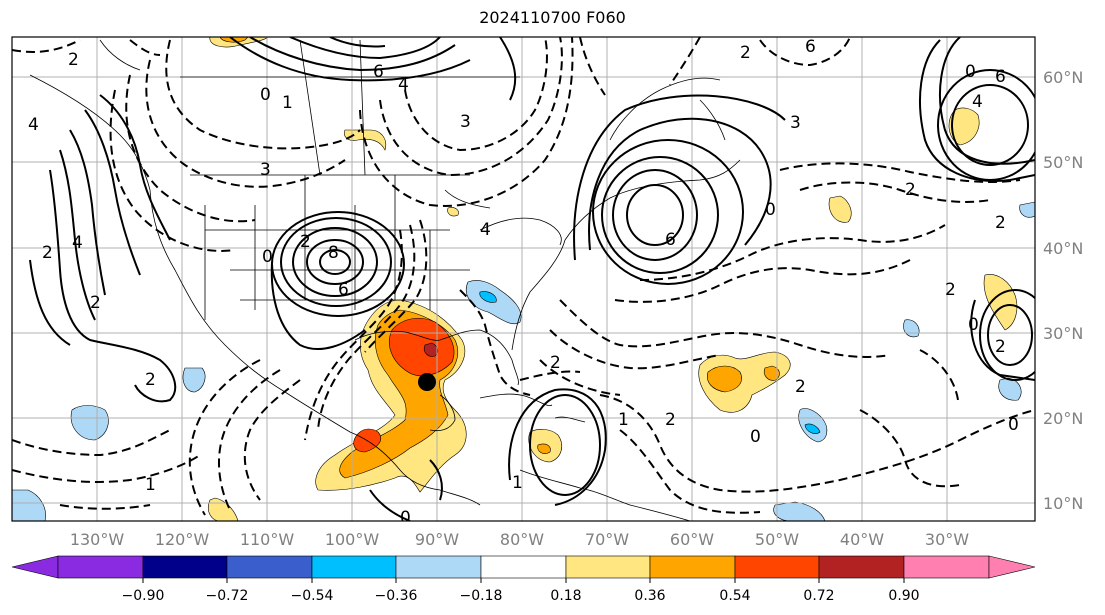 This screenshot has width=1105, height=615. Describe the element at coordinates (1063, 333) in the screenshot. I see `lat-label: 30°N` at that location.